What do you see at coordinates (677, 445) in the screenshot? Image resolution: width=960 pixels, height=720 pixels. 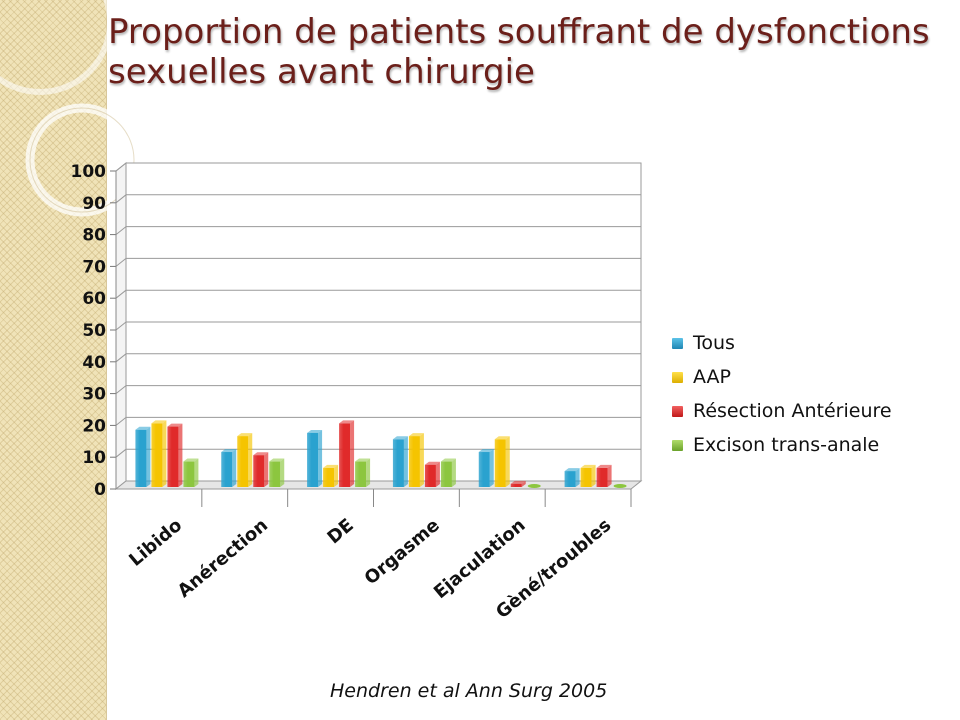 I see `legend-swatch-excision` at bounding box center [677, 445].